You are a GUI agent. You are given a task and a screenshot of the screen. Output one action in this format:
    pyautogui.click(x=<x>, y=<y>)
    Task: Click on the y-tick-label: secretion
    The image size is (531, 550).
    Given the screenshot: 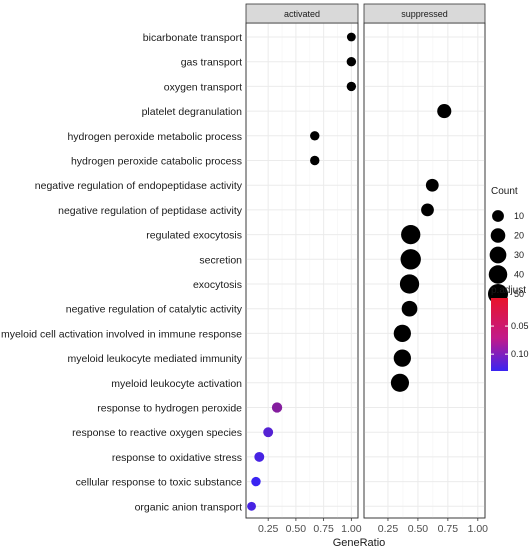 What is the action you would take?
    pyautogui.click(x=220, y=260)
    